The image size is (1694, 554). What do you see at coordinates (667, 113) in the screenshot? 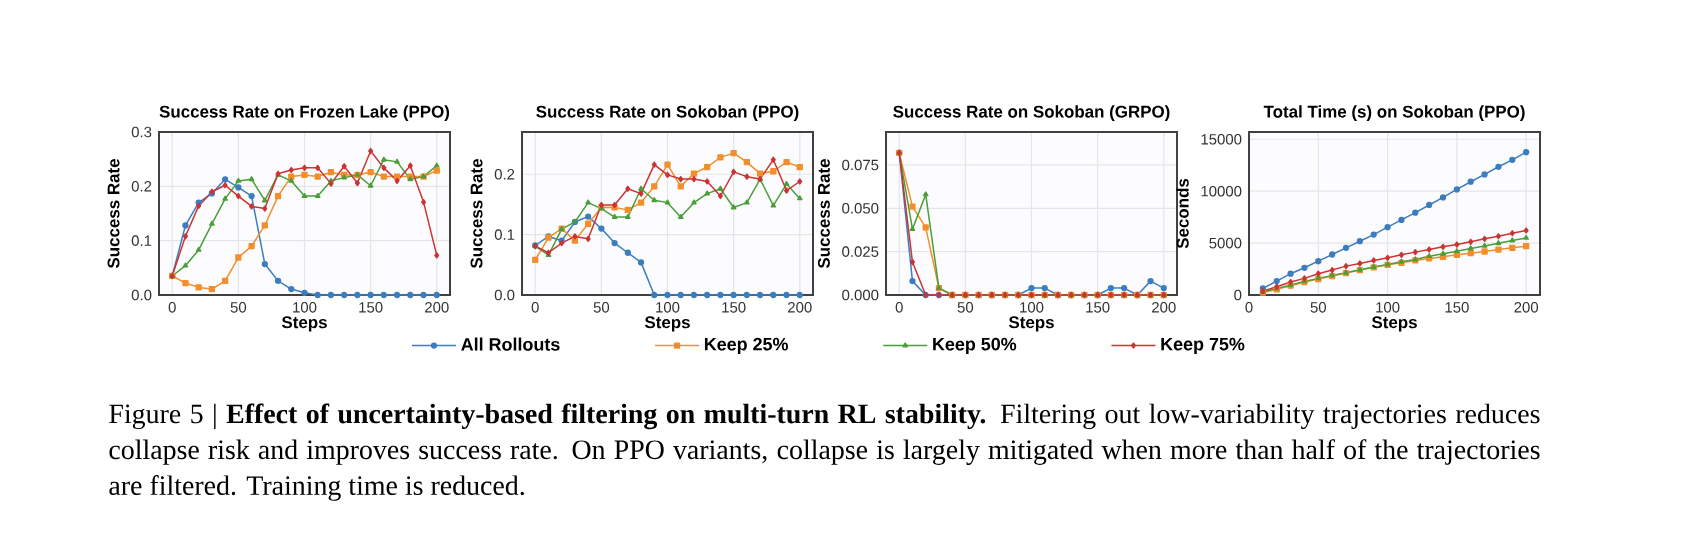
I see `chart-title: Success Rate on Sokoban (PPO)` at bounding box center [667, 113].